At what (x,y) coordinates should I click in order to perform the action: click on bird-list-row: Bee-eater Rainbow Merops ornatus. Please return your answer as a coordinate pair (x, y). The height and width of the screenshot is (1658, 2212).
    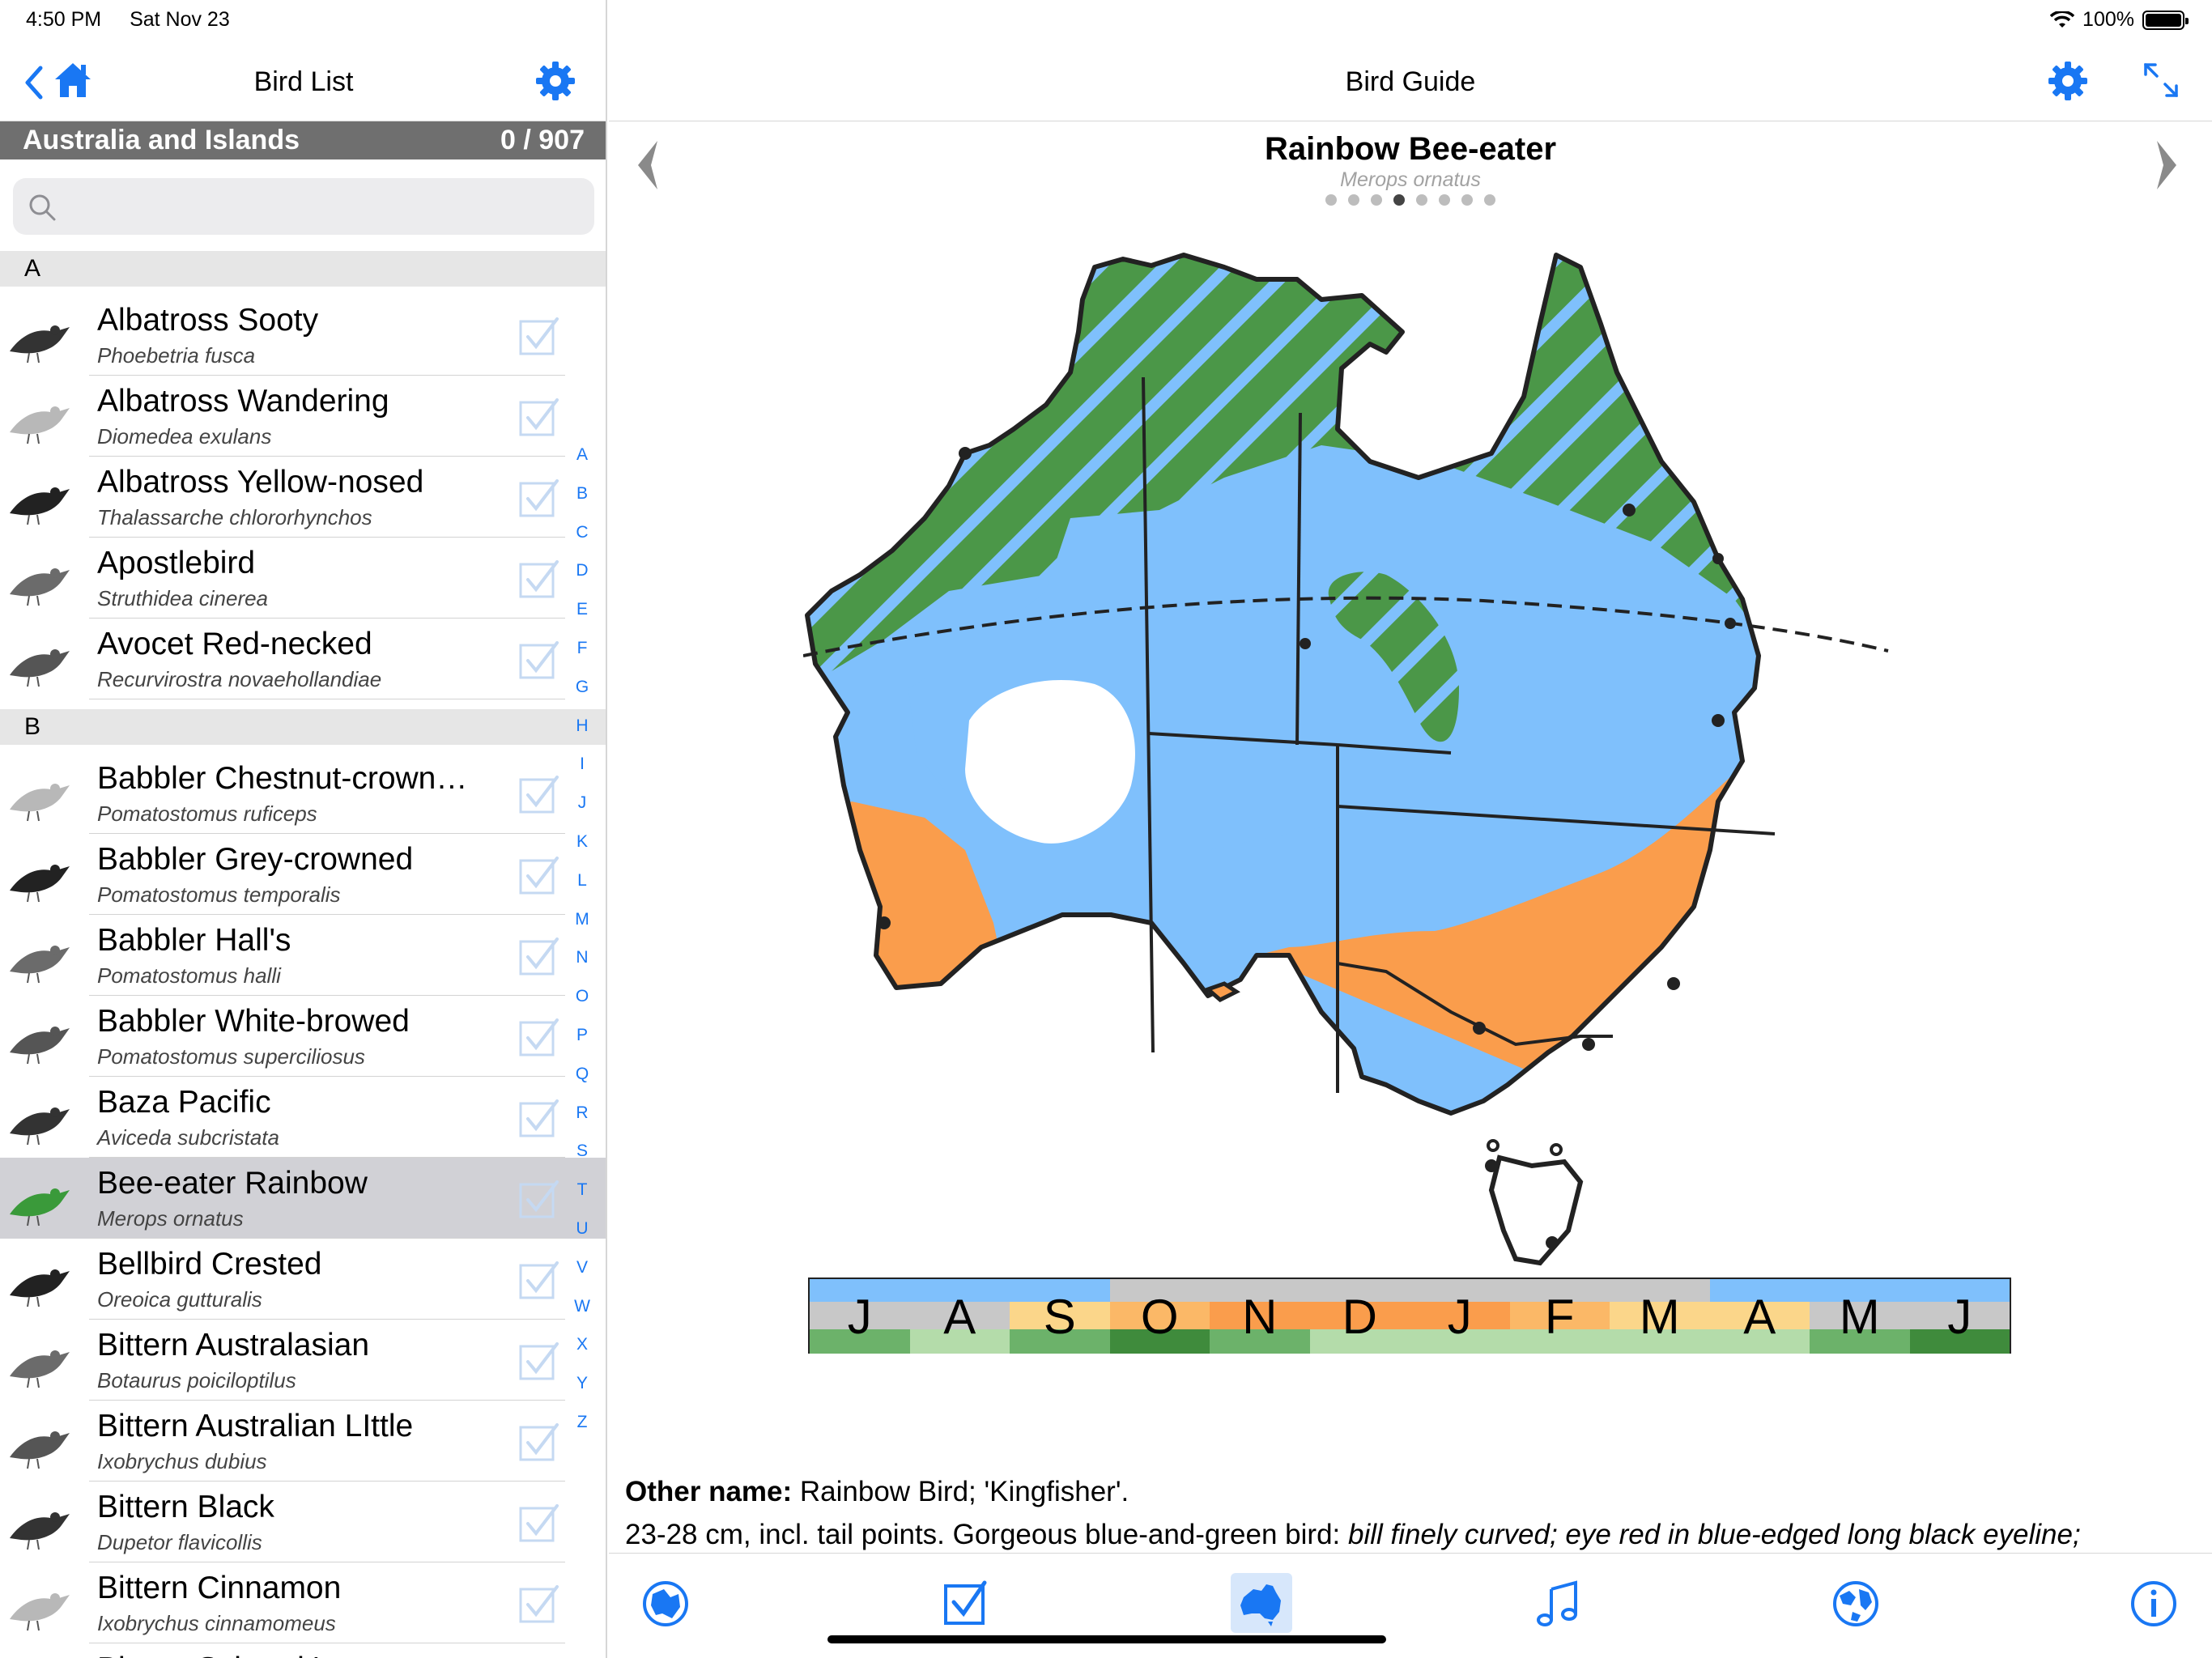
    Looking at the image, I should click on (303, 1198).